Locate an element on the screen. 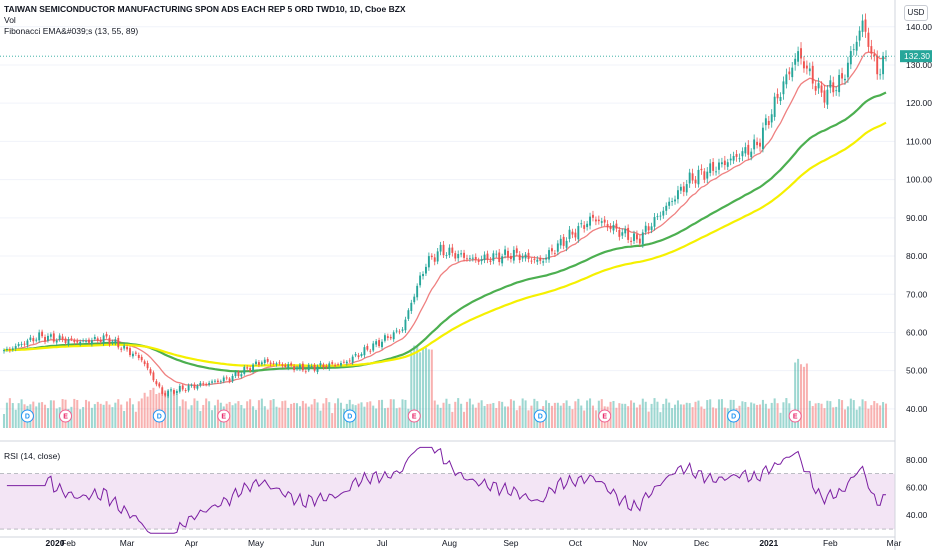 The image size is (932, 550). price-tick-label: 50.00 is located at coordinates (917, 371).